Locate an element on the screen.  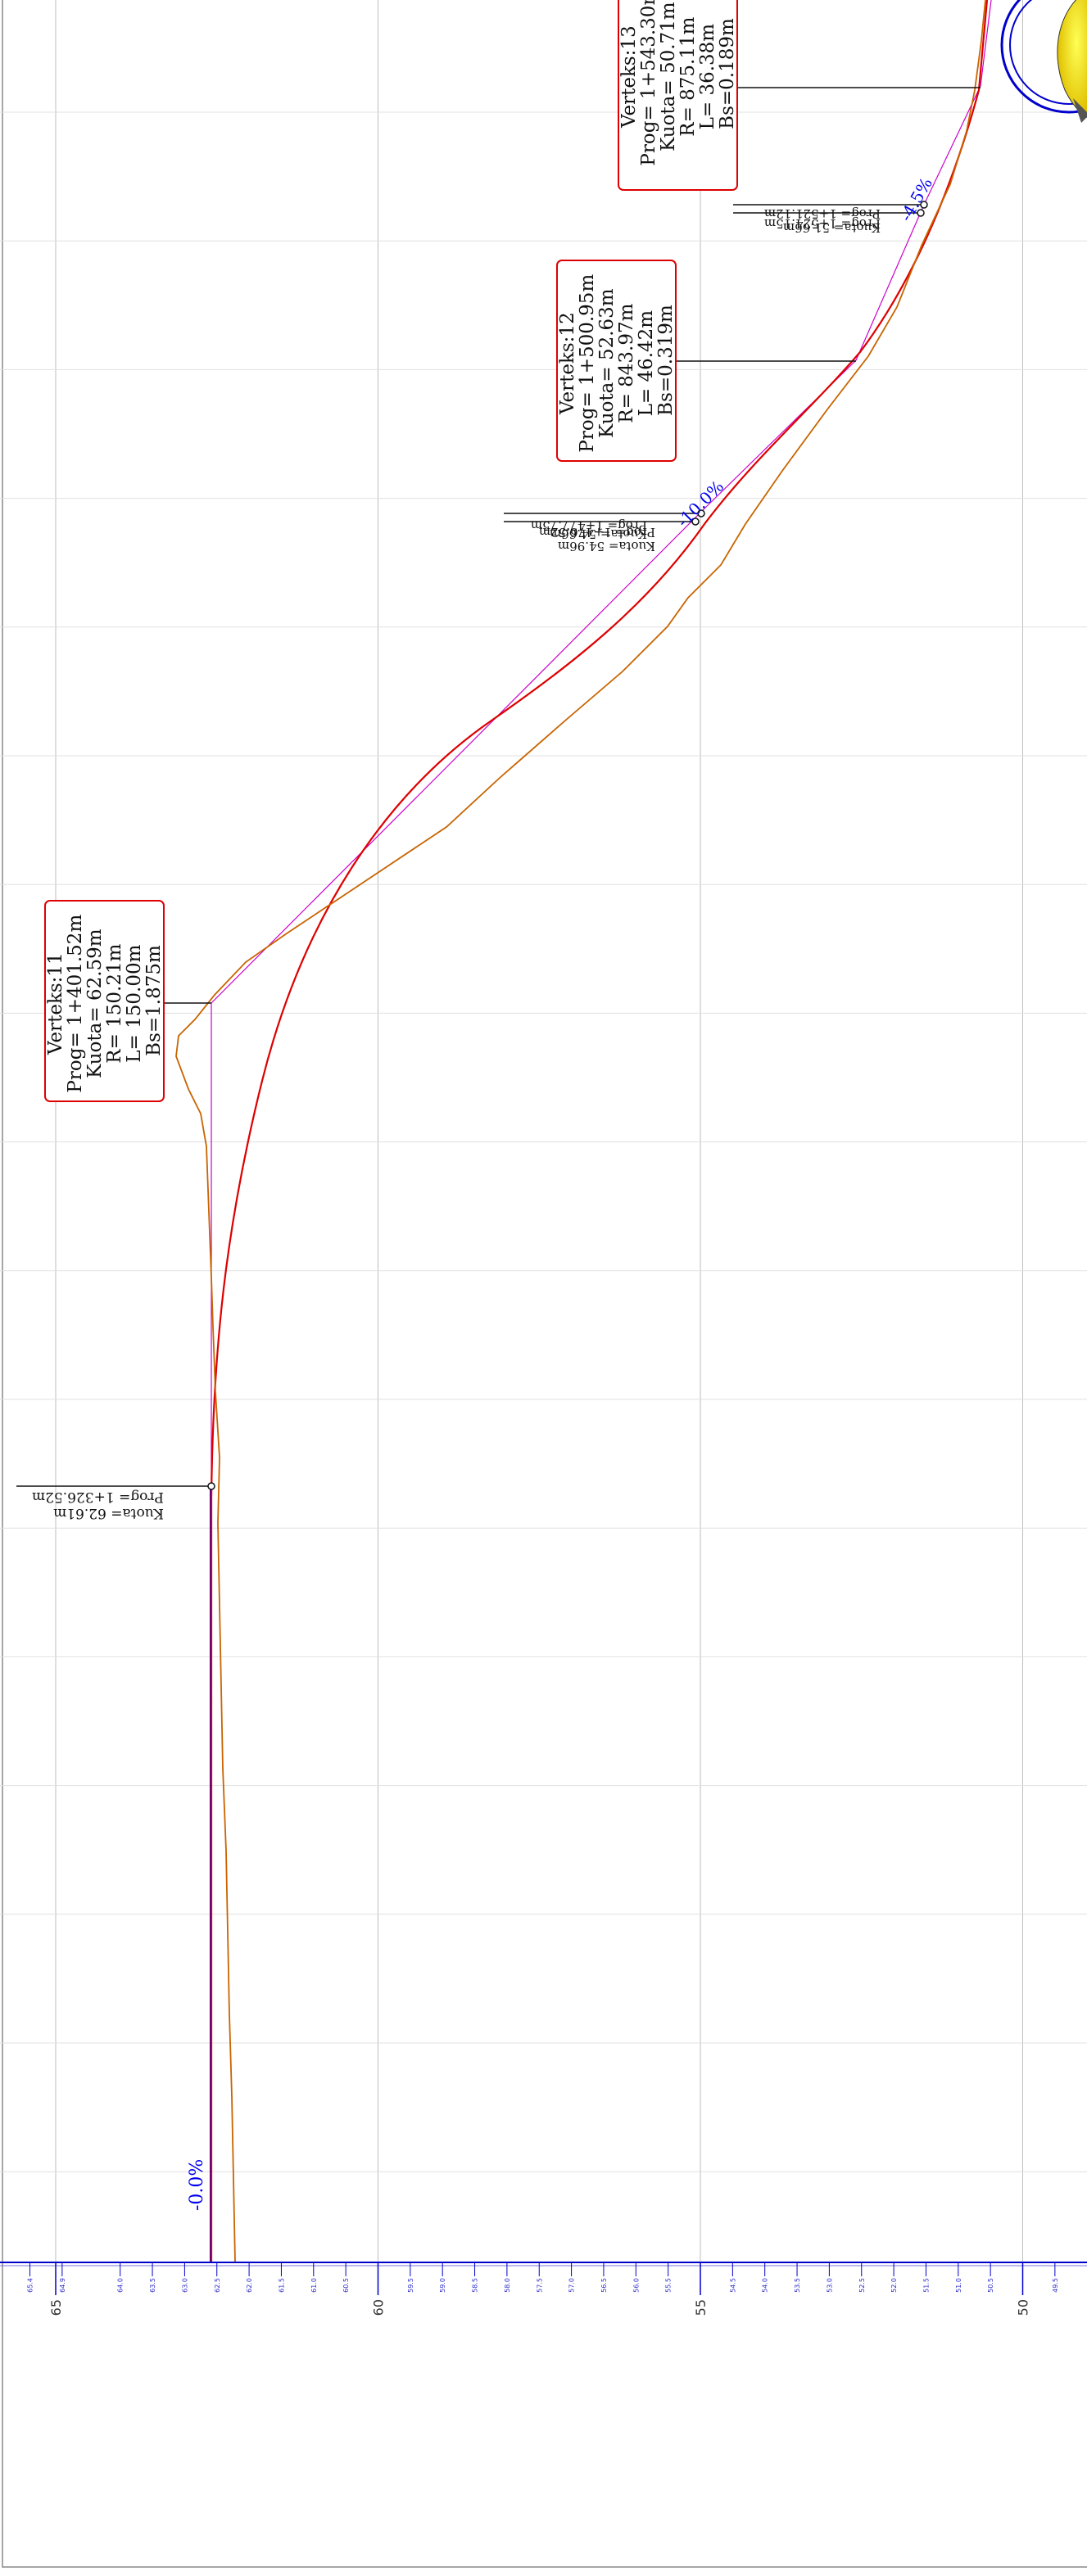
station-label-line: Prog= 1+477.75m is located at coordinates (589, 525).